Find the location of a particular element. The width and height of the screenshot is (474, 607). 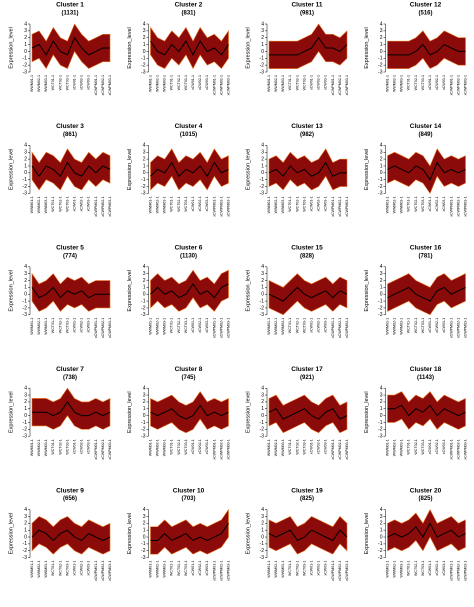

panel-title: Cluster 11 is located at coordinates (306, 5).